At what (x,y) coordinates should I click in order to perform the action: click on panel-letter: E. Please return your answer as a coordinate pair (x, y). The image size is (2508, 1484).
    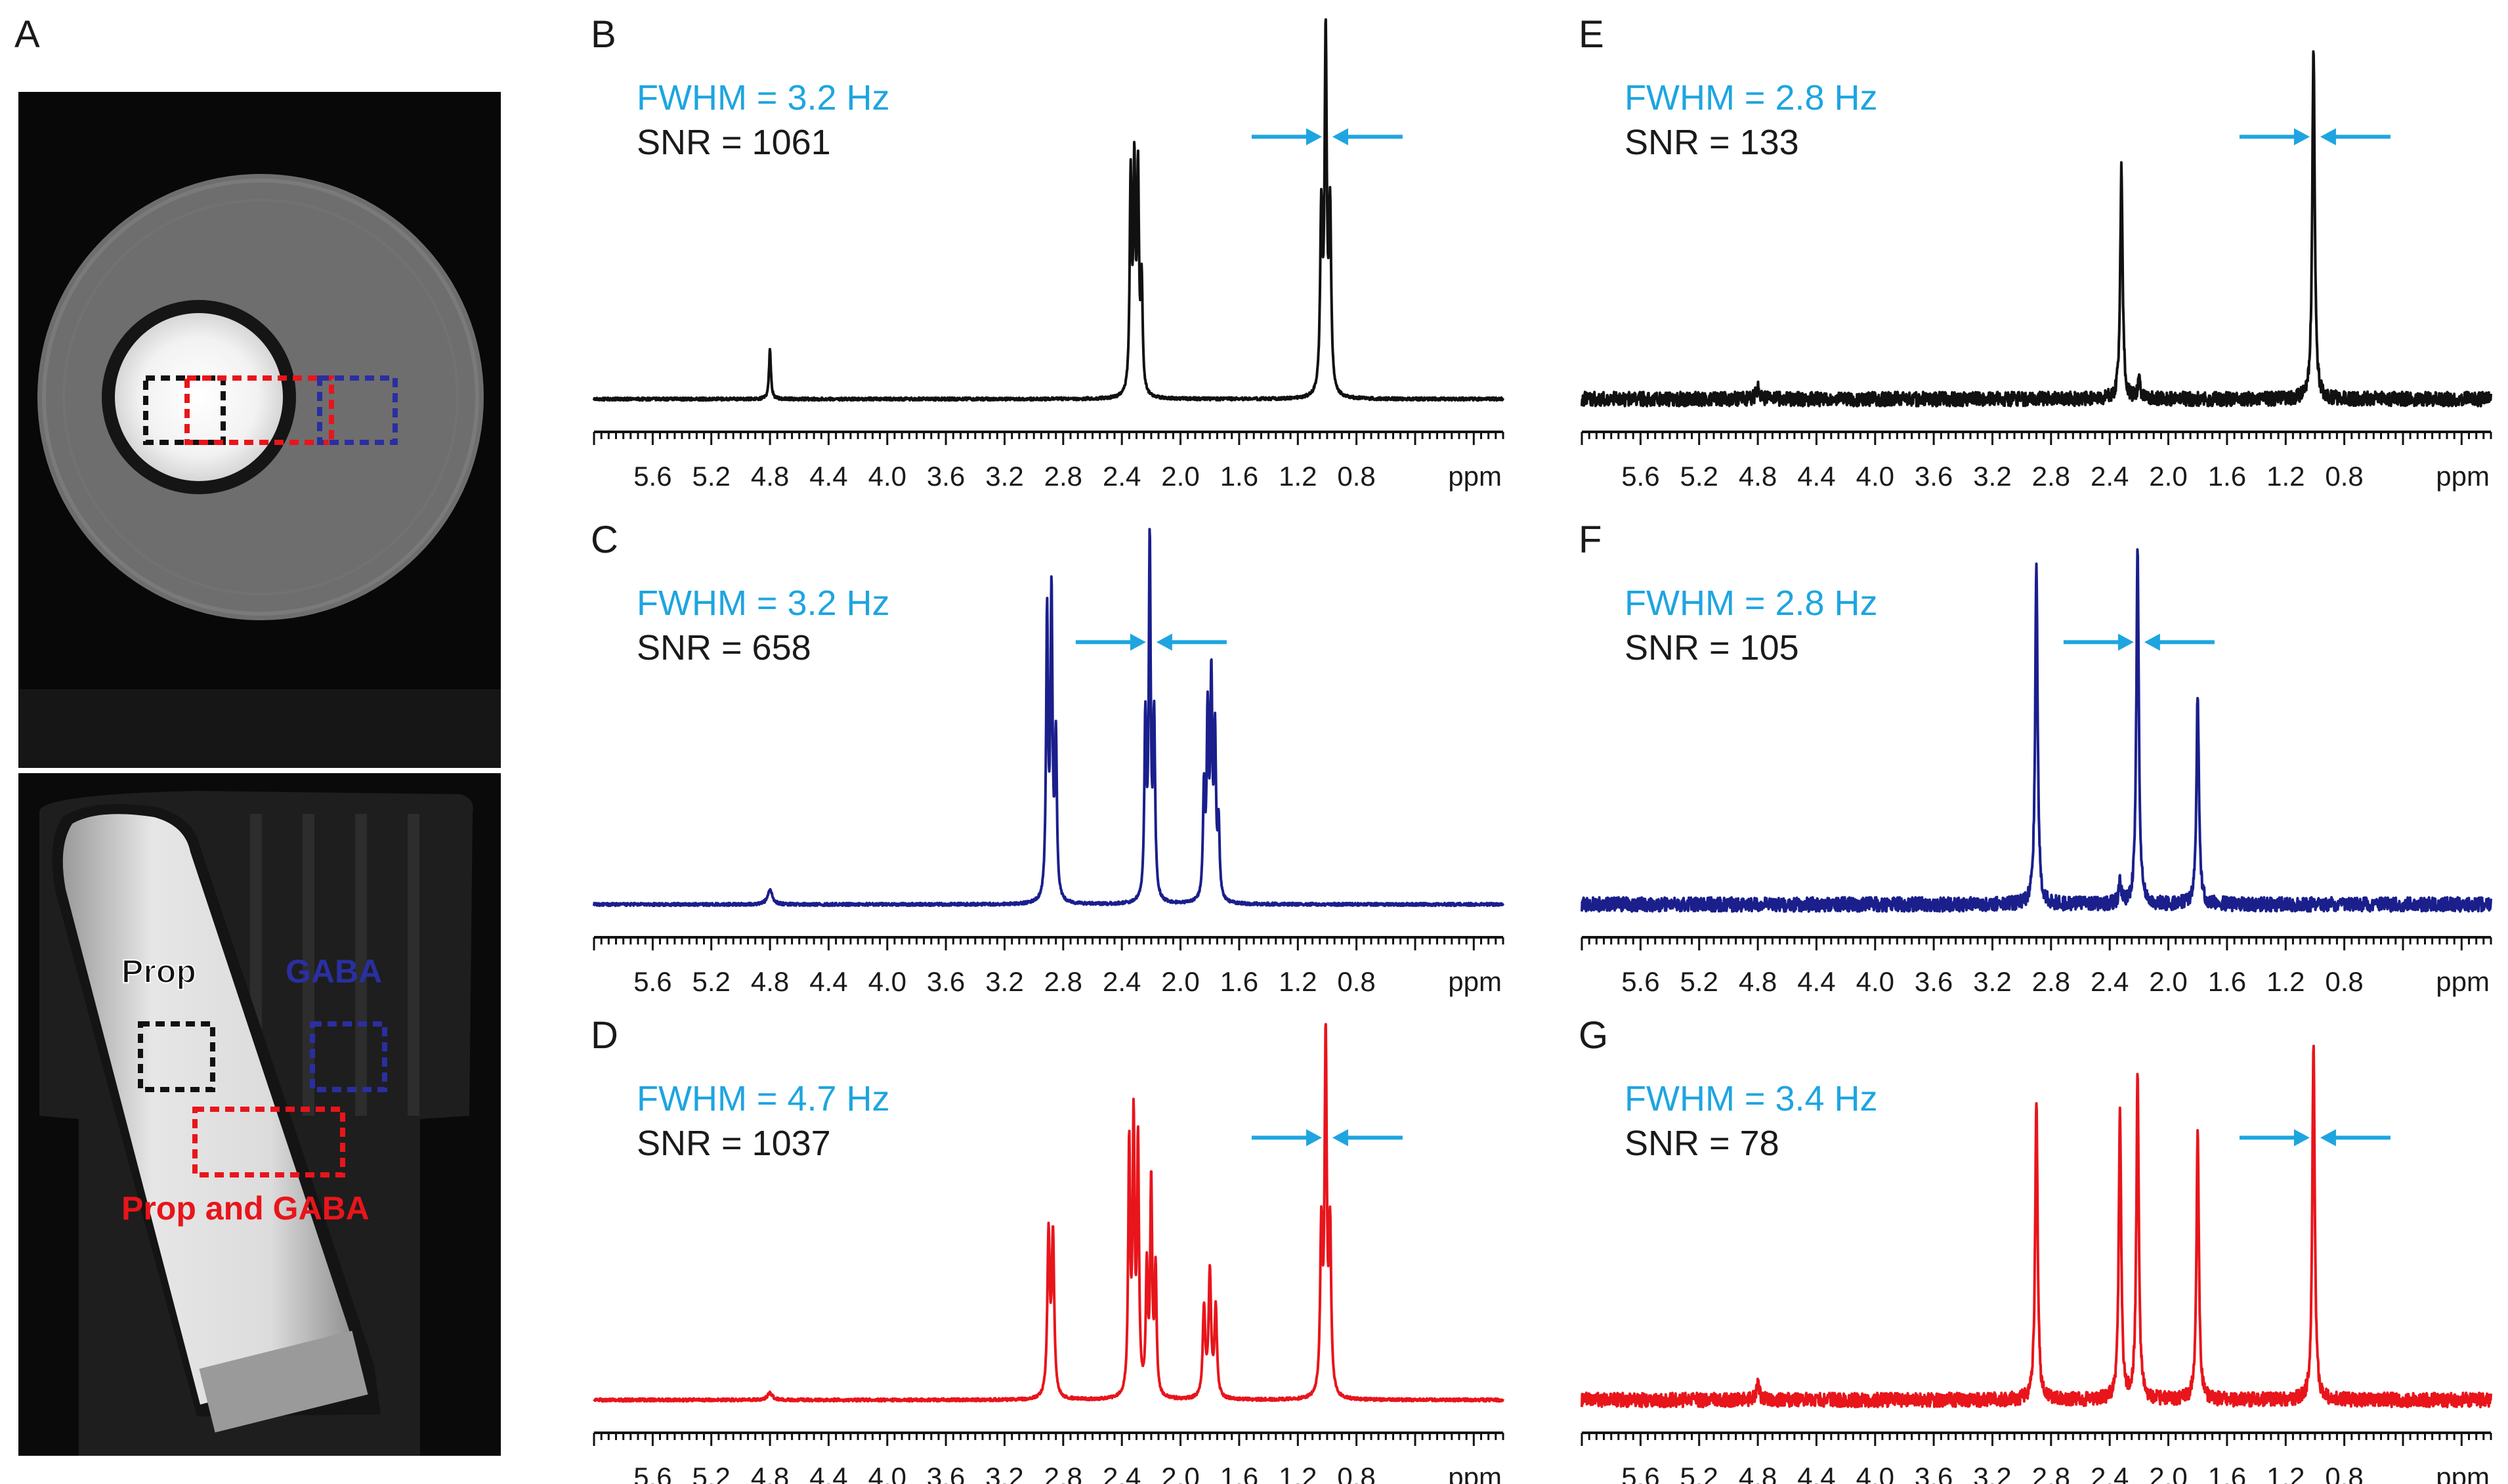
    Looking at the image, I should click on (1591, 34).